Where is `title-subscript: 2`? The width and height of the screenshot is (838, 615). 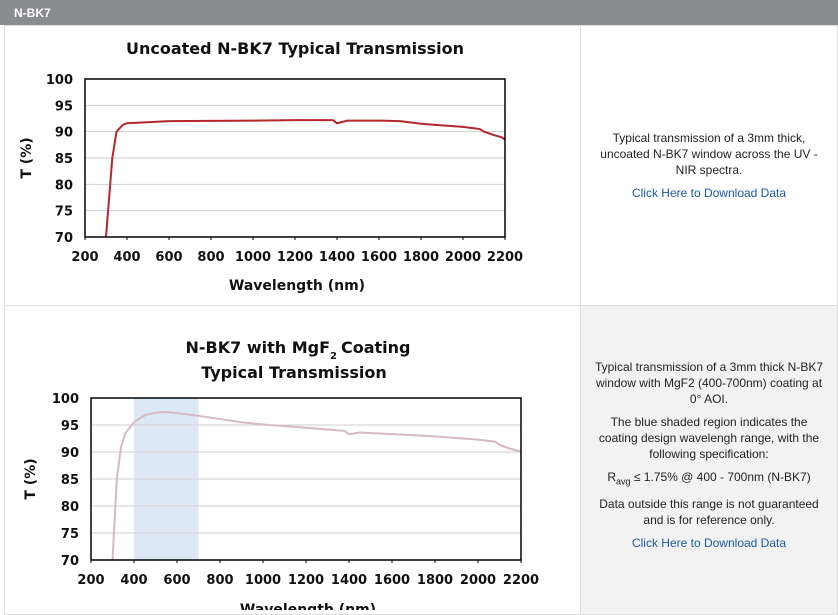
title-subscript: 2 is located at coordinates (333, 356).